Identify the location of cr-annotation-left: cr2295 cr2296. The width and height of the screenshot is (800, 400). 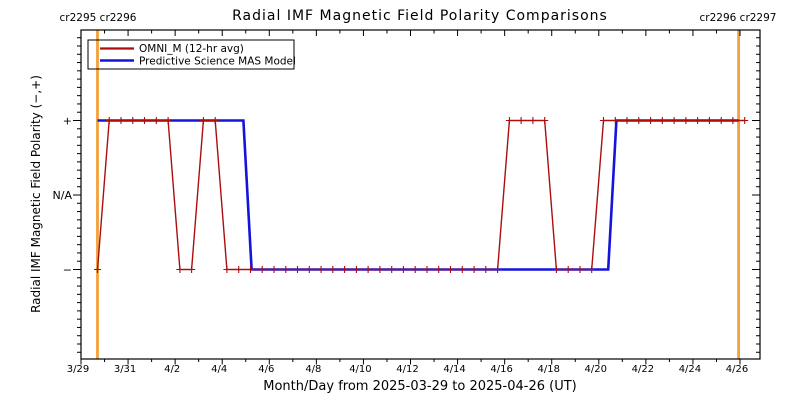
(98, 18).